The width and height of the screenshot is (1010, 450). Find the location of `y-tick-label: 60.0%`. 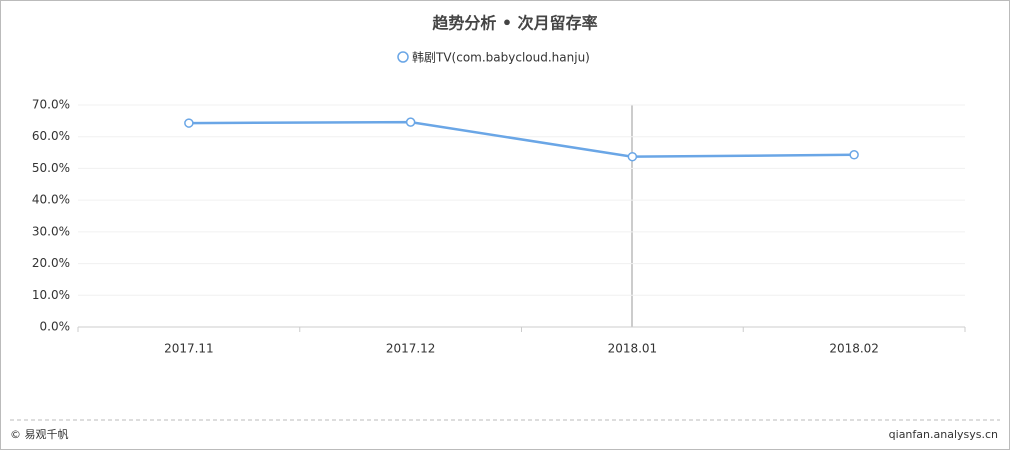

y-tick-label: 60.0% is located at coordinates (51, 136).